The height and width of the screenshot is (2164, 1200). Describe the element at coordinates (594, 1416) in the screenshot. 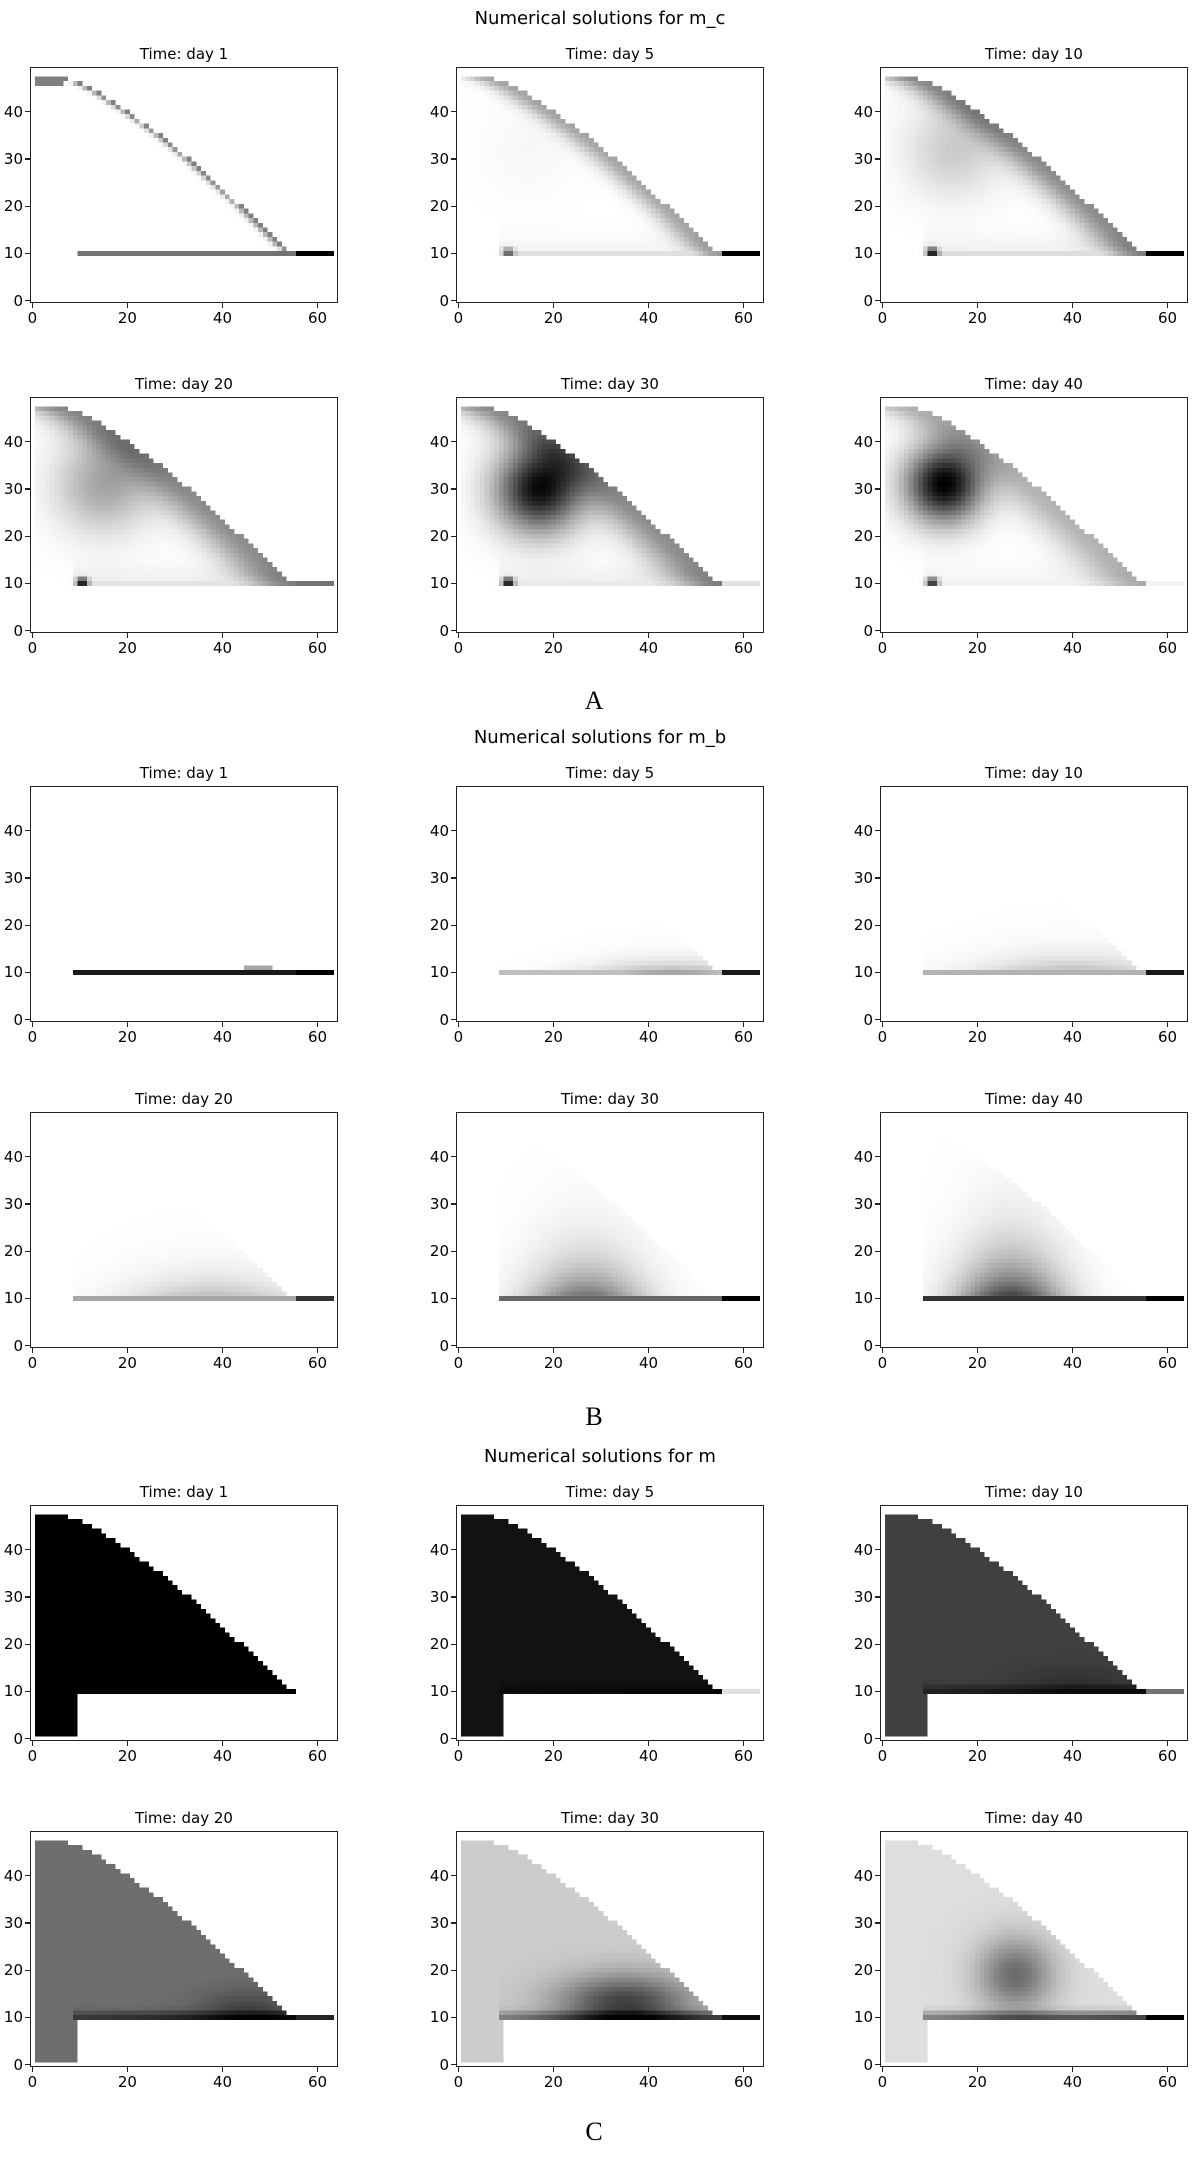

I see `figure-label: B` at that location.